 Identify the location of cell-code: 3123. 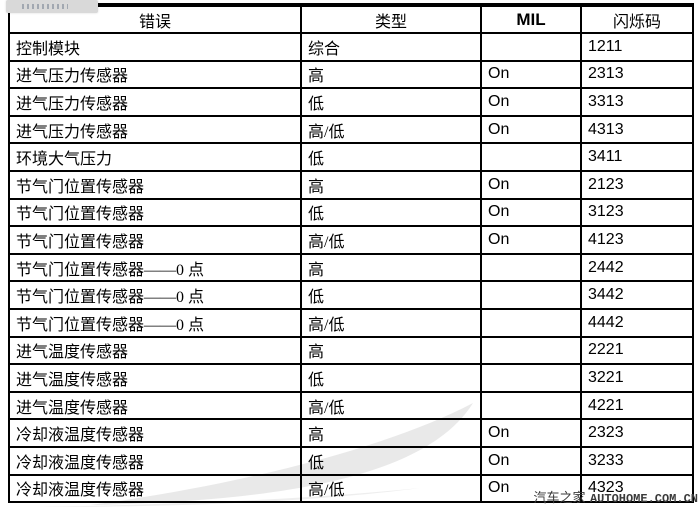
(637, 212).